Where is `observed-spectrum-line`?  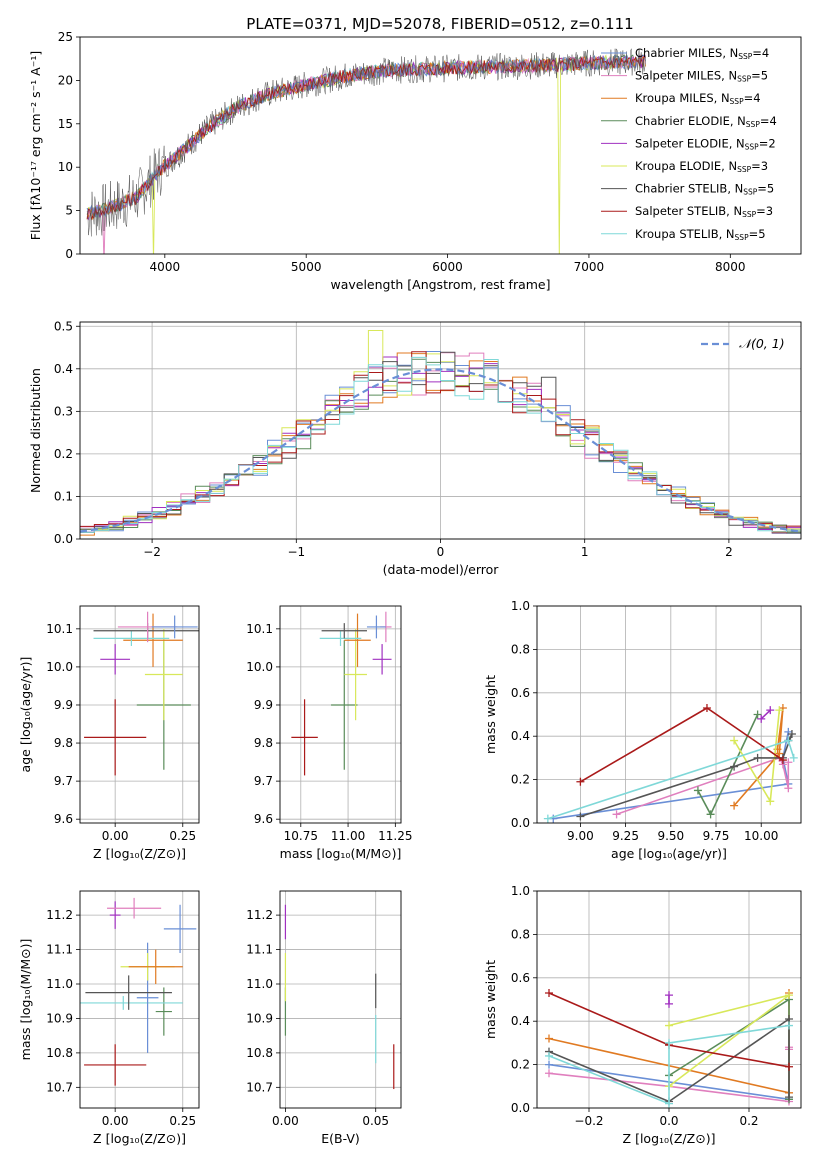
observed-spectrum-line is located at coordinates (366, 142).